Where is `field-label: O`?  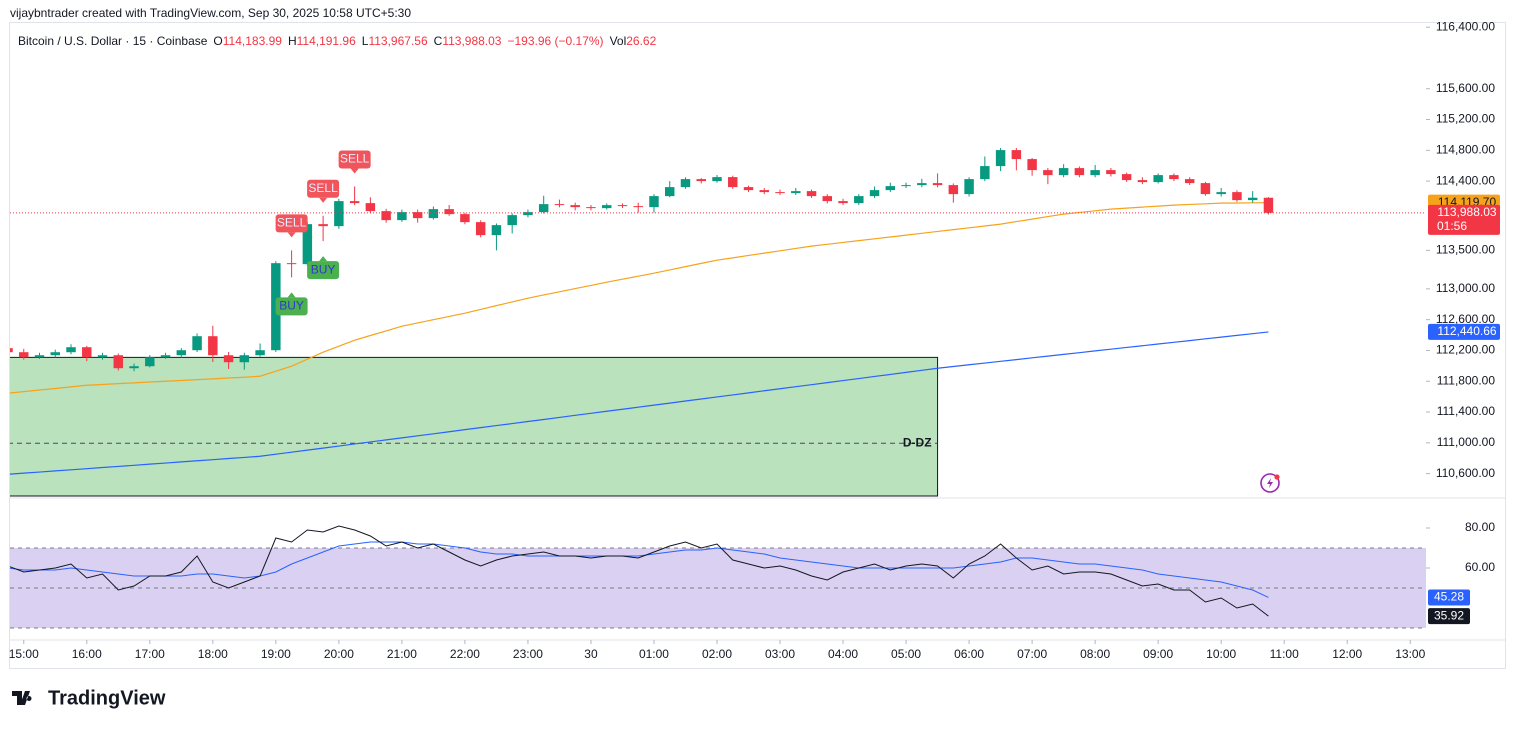
field-label: O is located at coordinates (217, 41).